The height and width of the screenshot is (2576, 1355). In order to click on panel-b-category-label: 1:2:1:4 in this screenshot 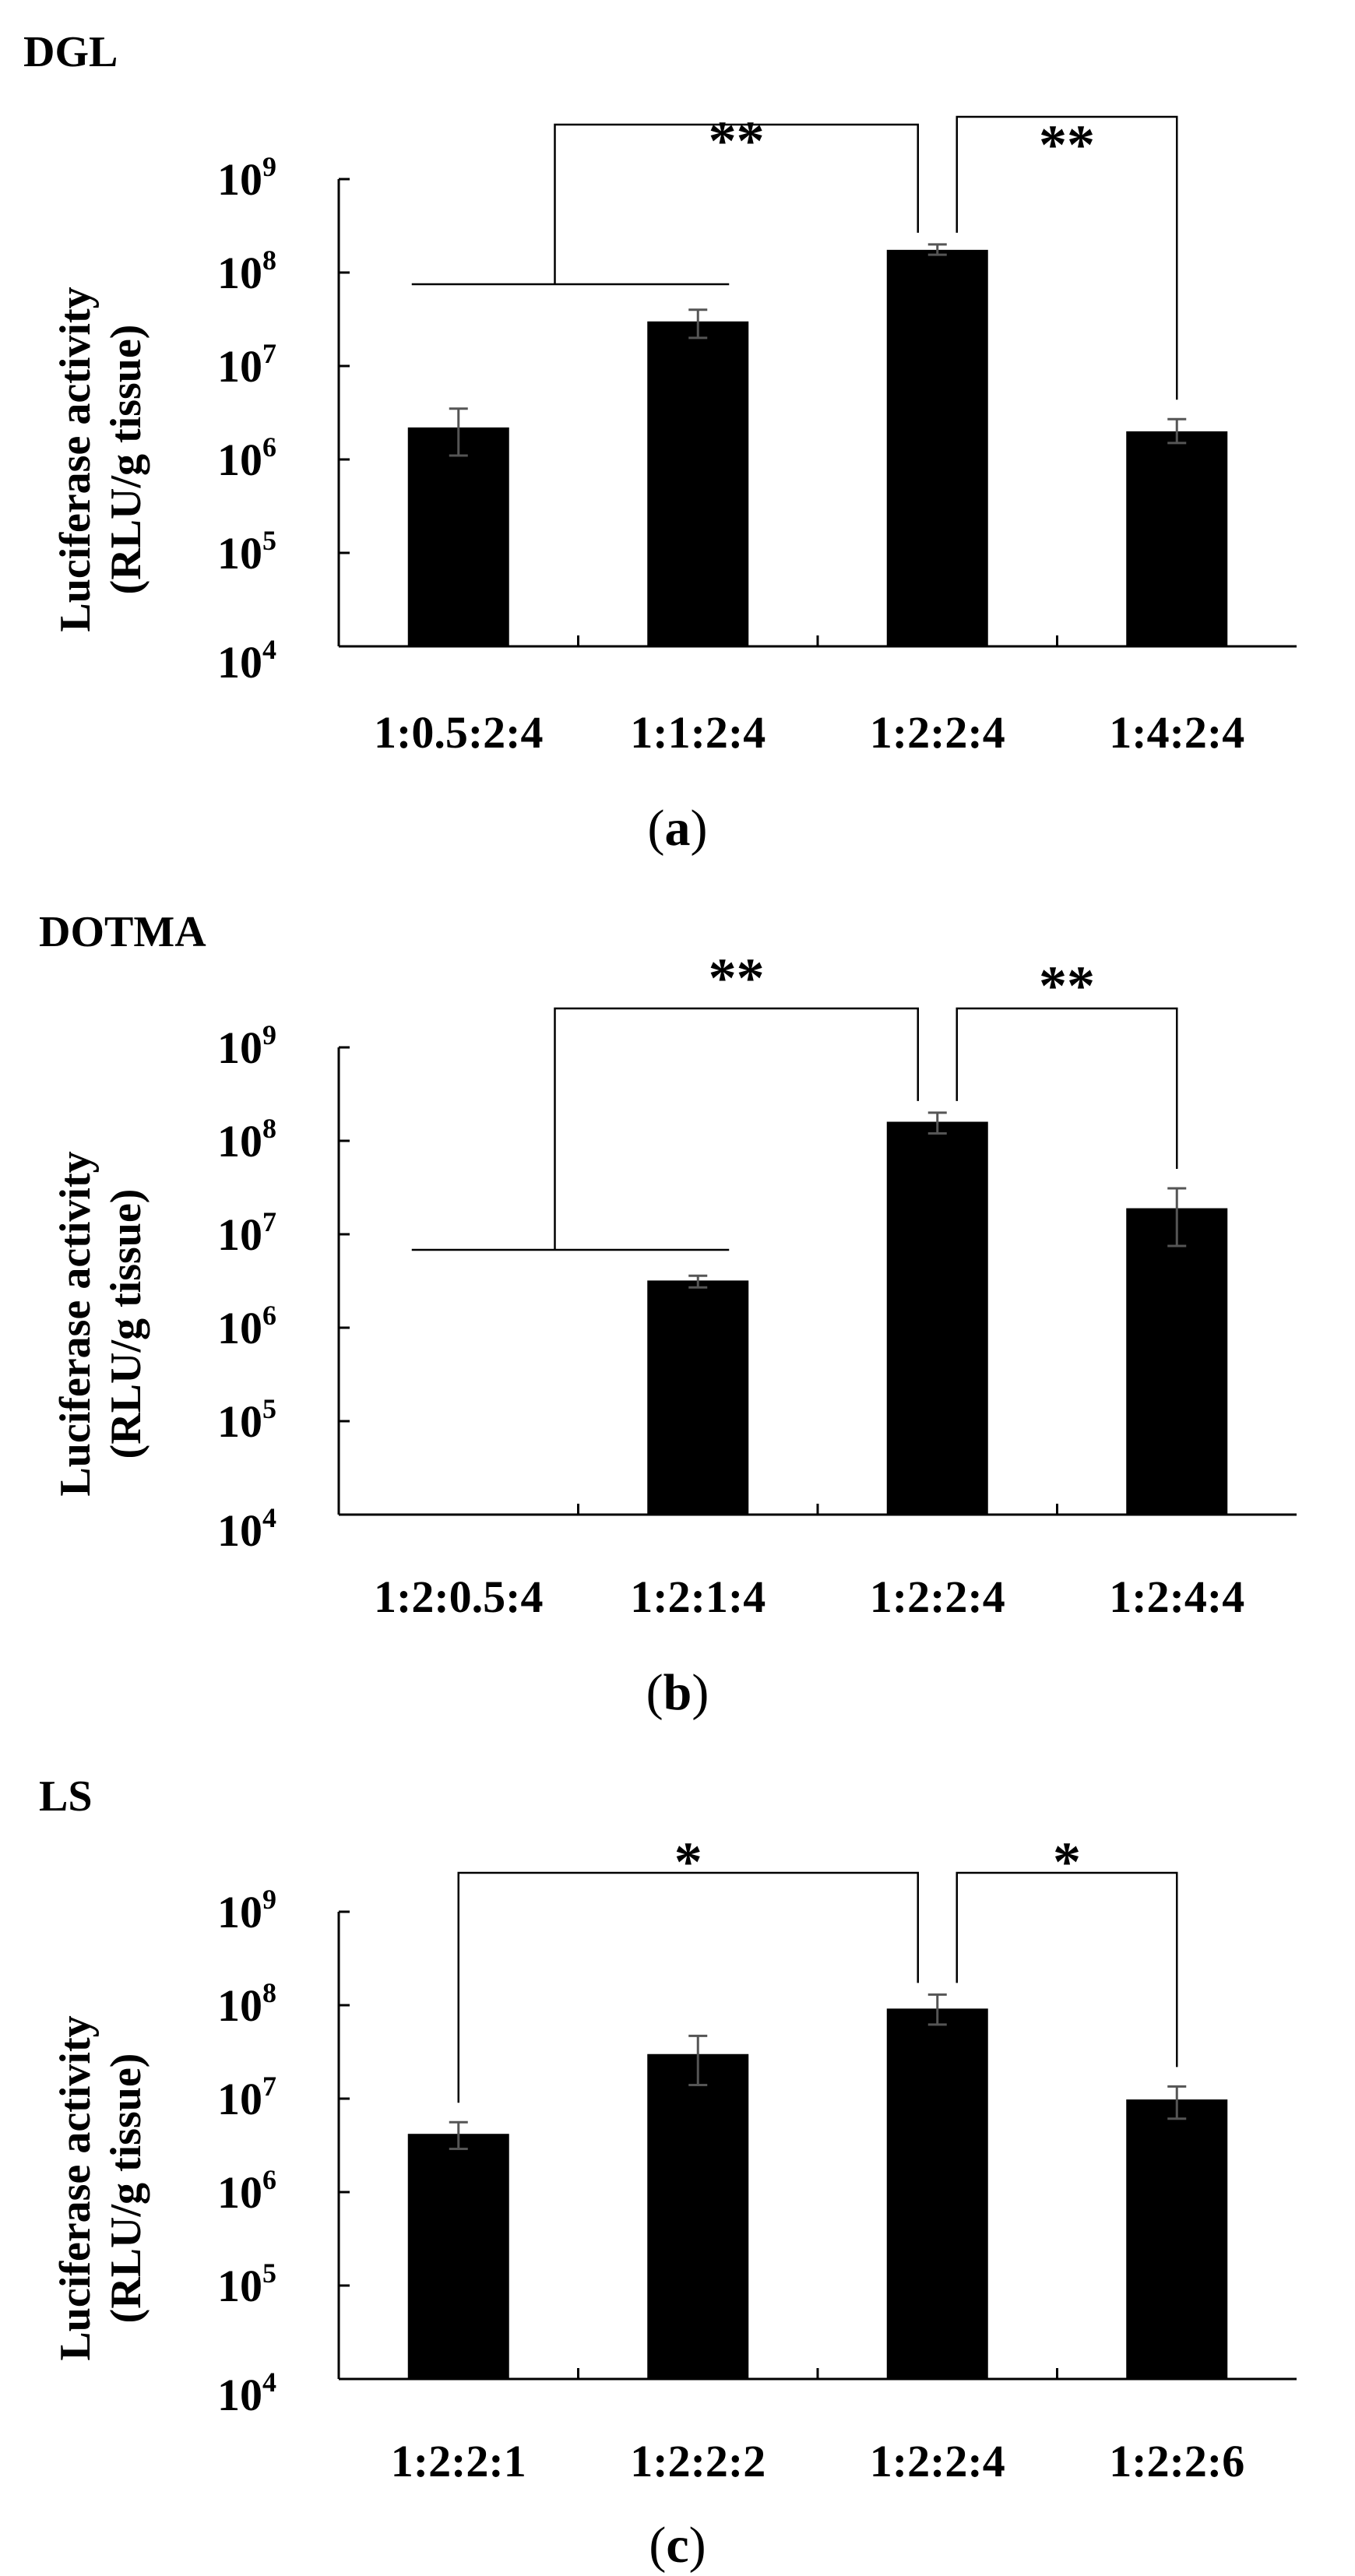, I will do `click(697, 1596)`.